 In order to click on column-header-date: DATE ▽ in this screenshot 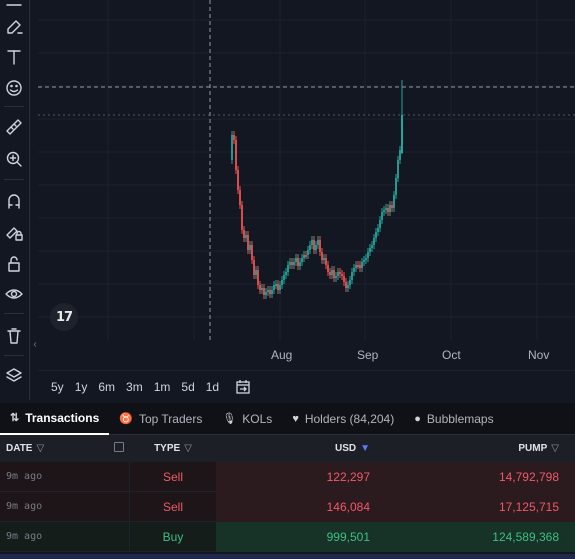, I will do `click(65, 448)`.